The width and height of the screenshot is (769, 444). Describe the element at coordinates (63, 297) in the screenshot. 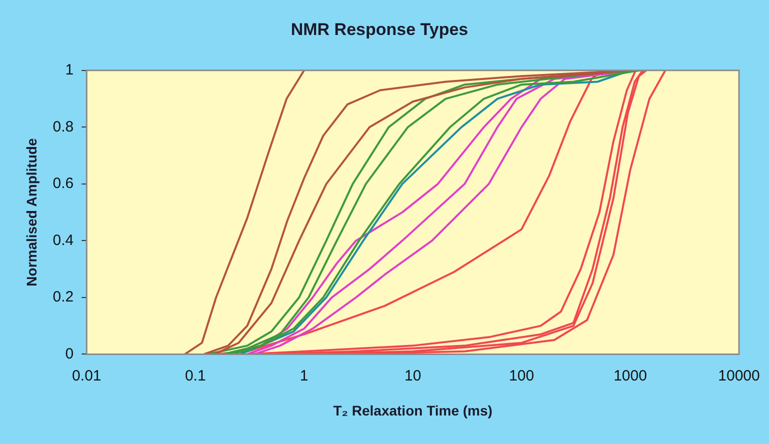

I see `y-tick-label: 0.2` at that location.